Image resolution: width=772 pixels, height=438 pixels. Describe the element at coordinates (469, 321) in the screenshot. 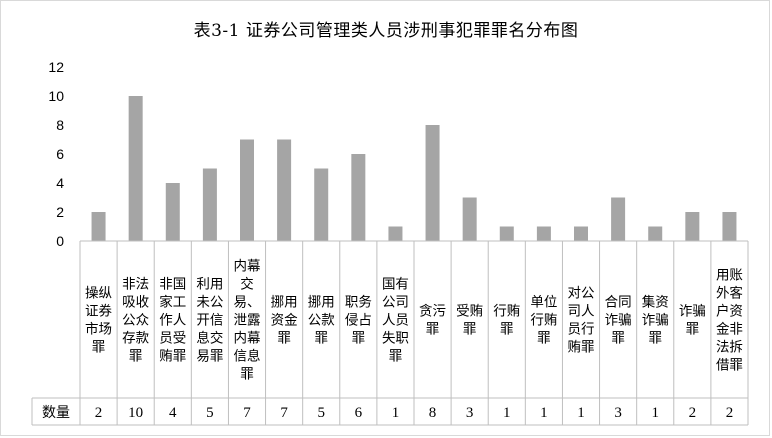

I see `x-tick-label: 受贿罪` at that location.